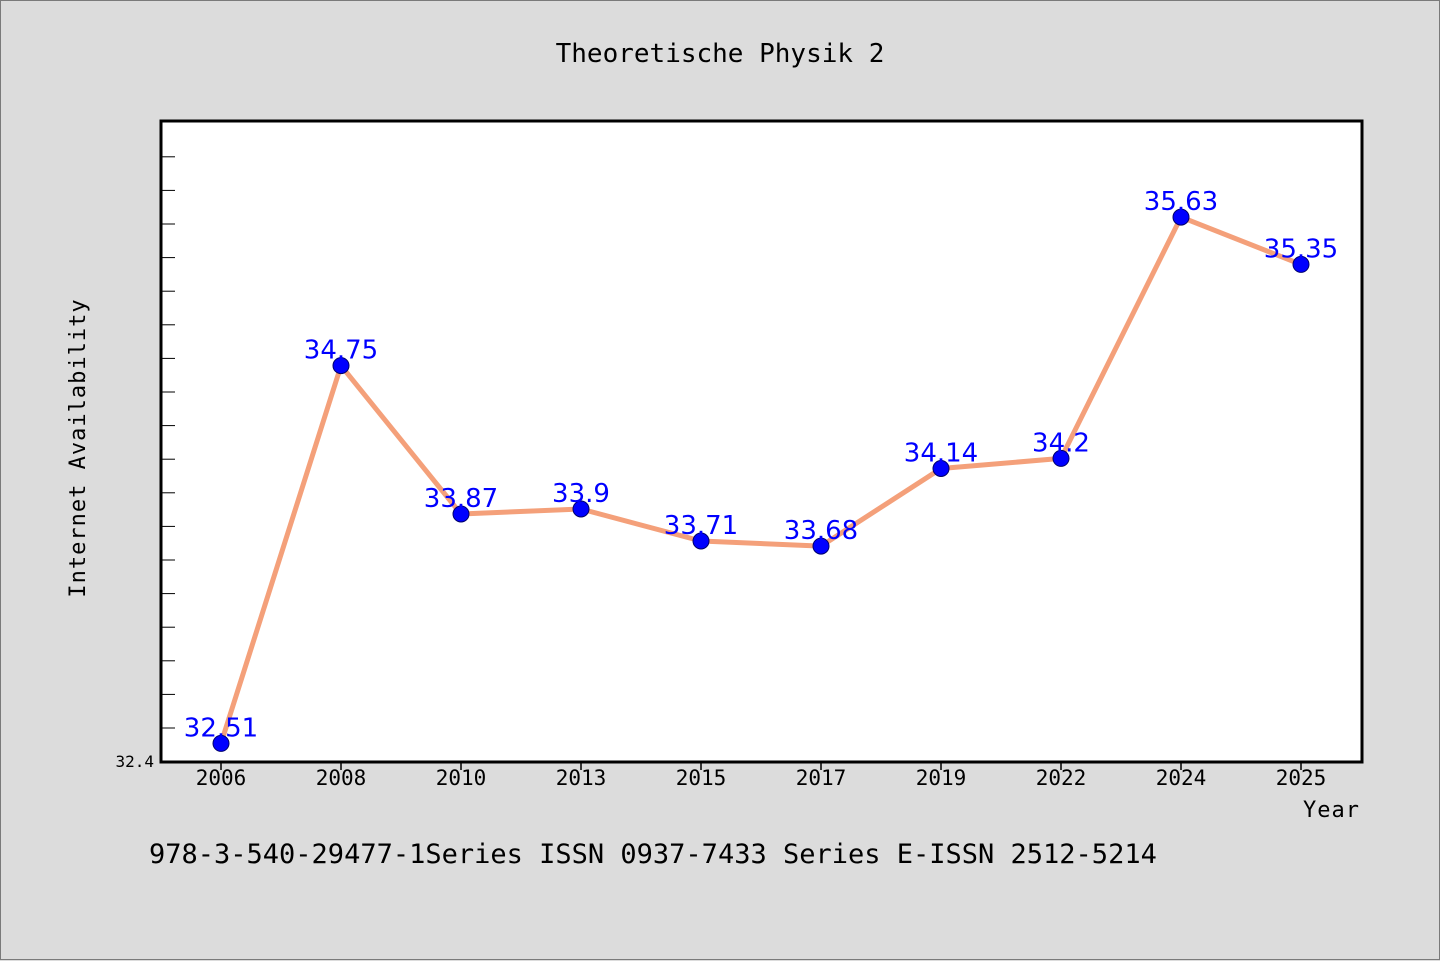  I want to click on x-tick-label: 2010, so click(461, 778).